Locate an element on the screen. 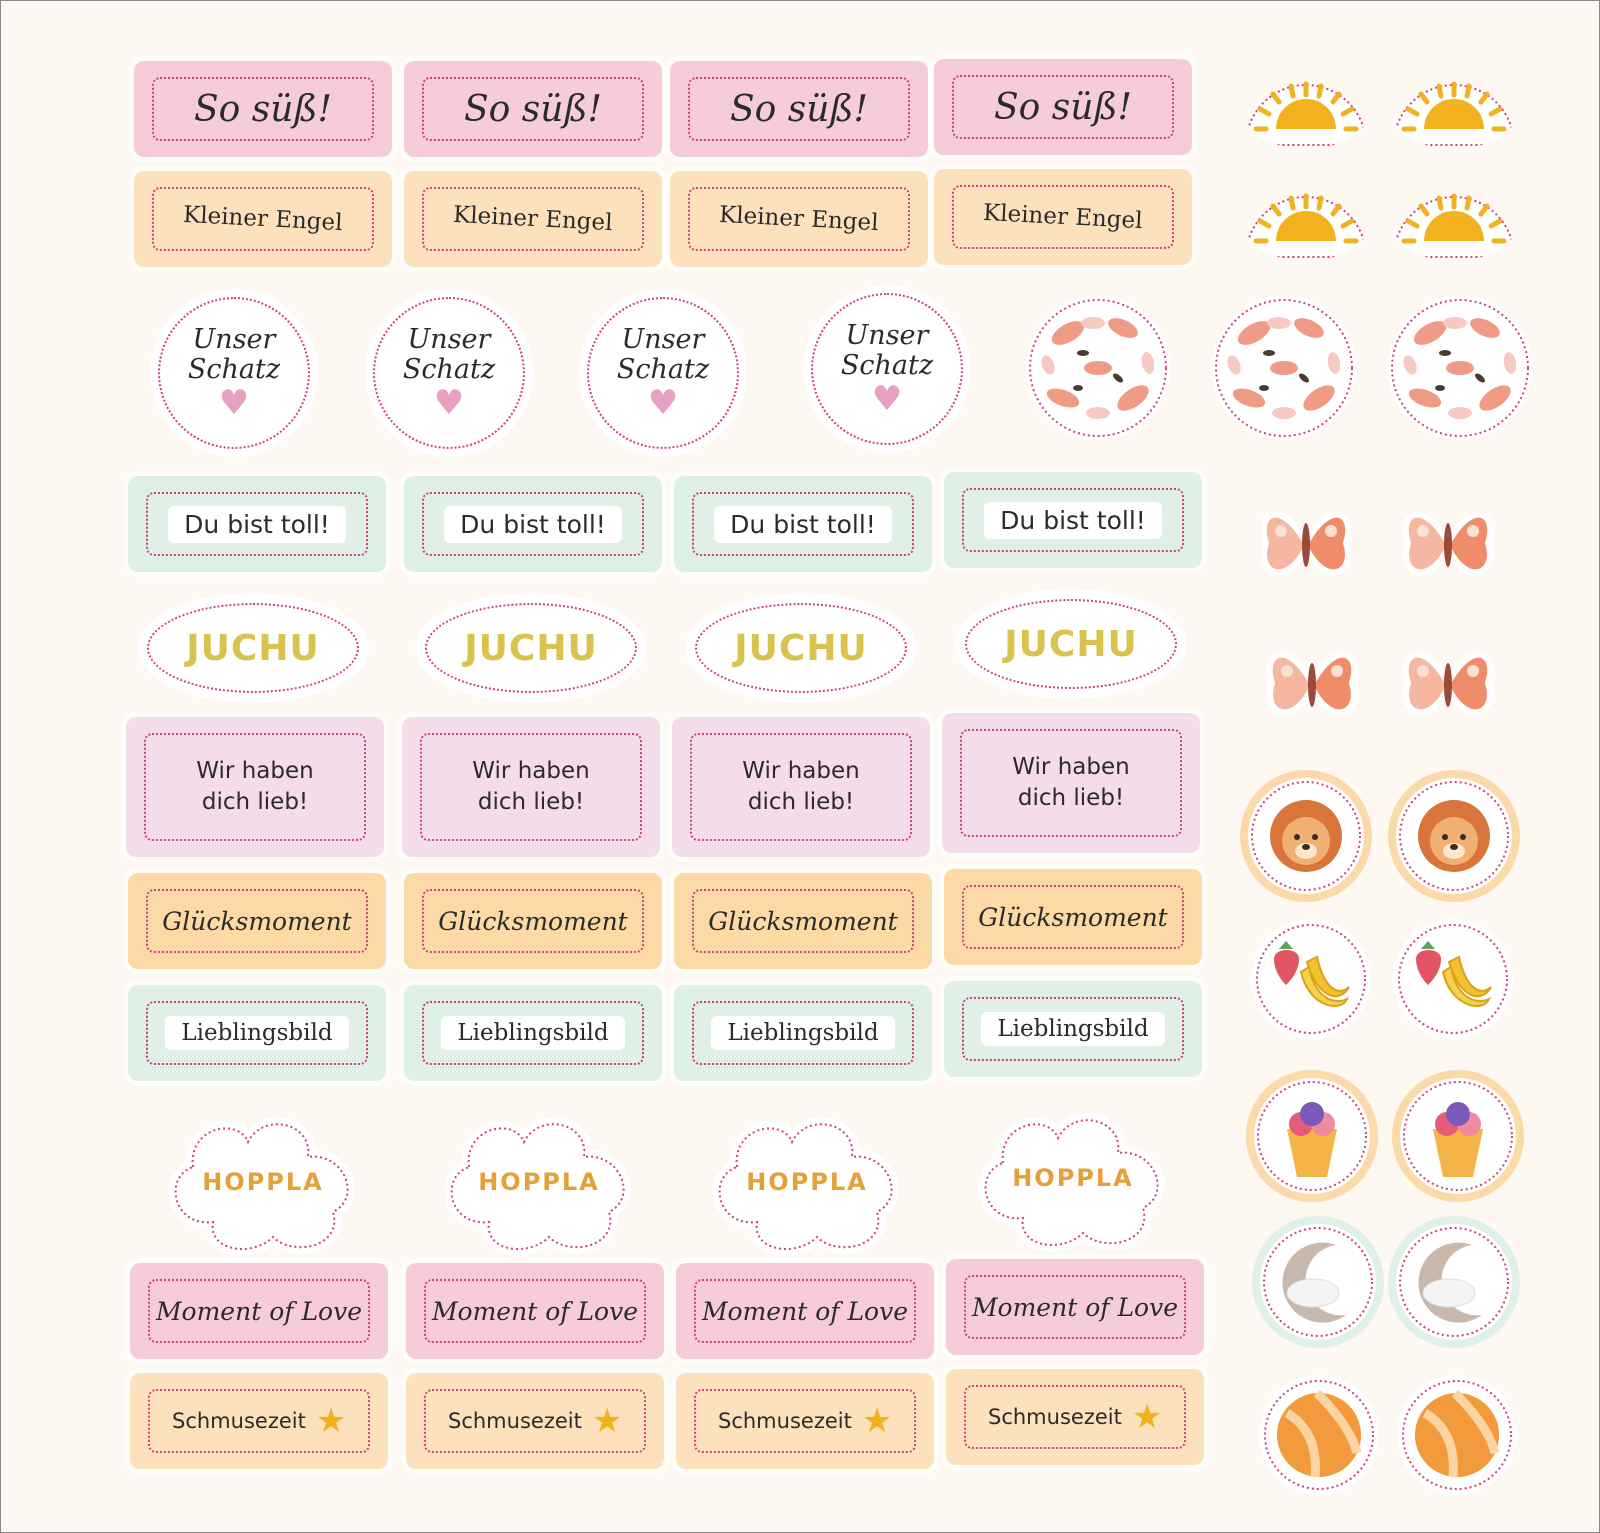  sticker-moment-of-love: Moment of Love is located at coordinates (259, 1311).